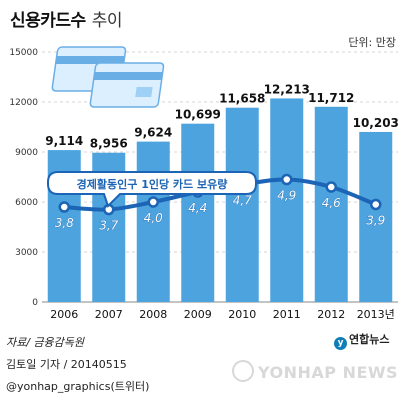 This screenshot has height=400, width=406. Describe the element at coordinates (64, 141) in the screenshot. I see `bar-value-label: 9,114` at that location.